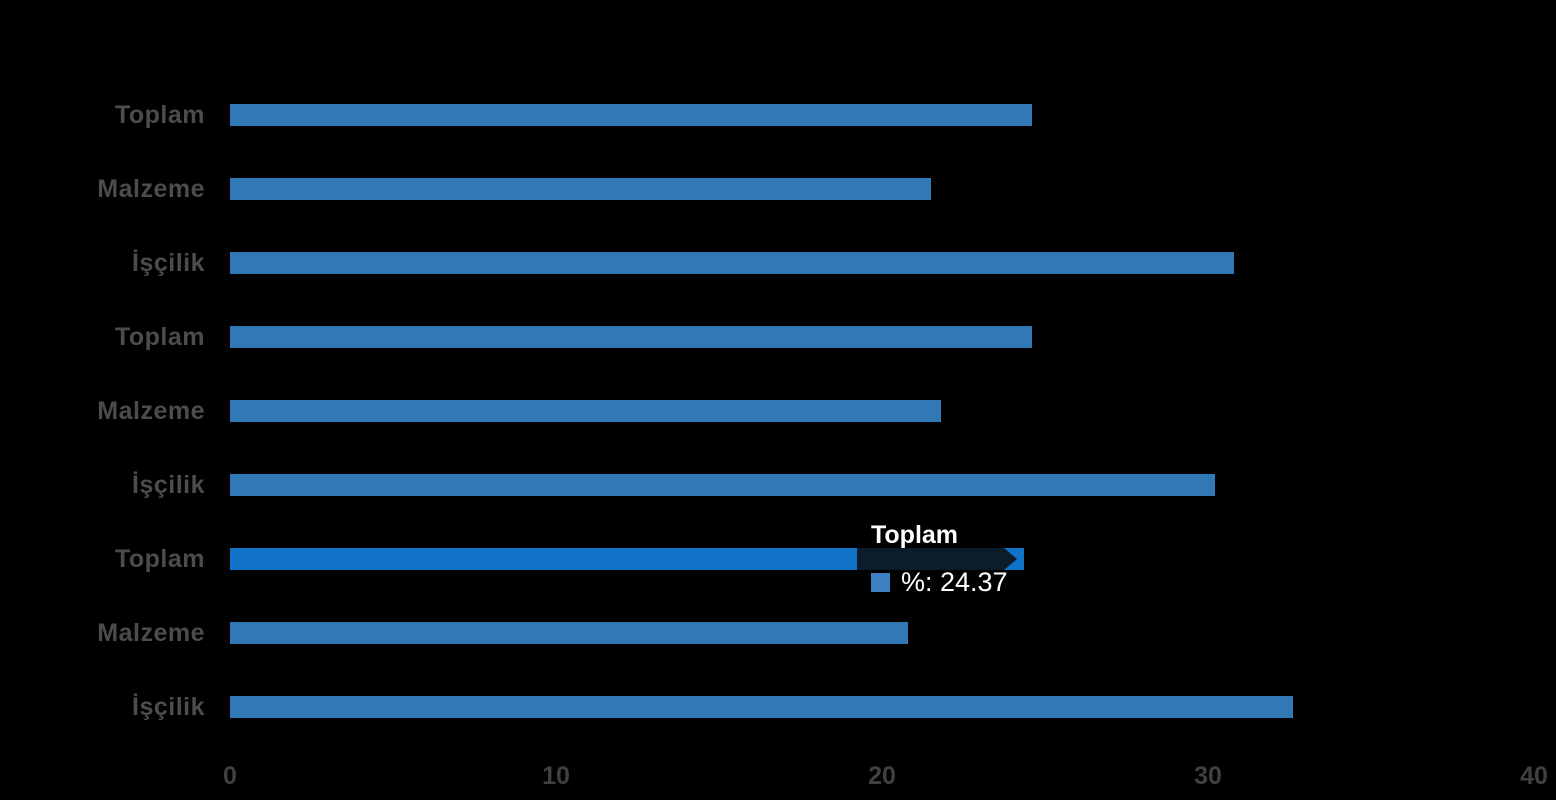  What do you see at coordinates (1208, 776) in the screenshot?
I see `x-tick-30: 30` at bounding box center [1208, 776].